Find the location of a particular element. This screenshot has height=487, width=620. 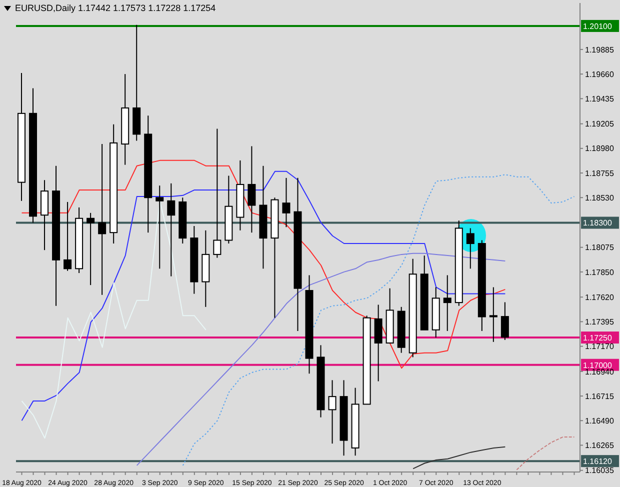

y-tick-label: 1.19885 is located at coordinates (599, 49).